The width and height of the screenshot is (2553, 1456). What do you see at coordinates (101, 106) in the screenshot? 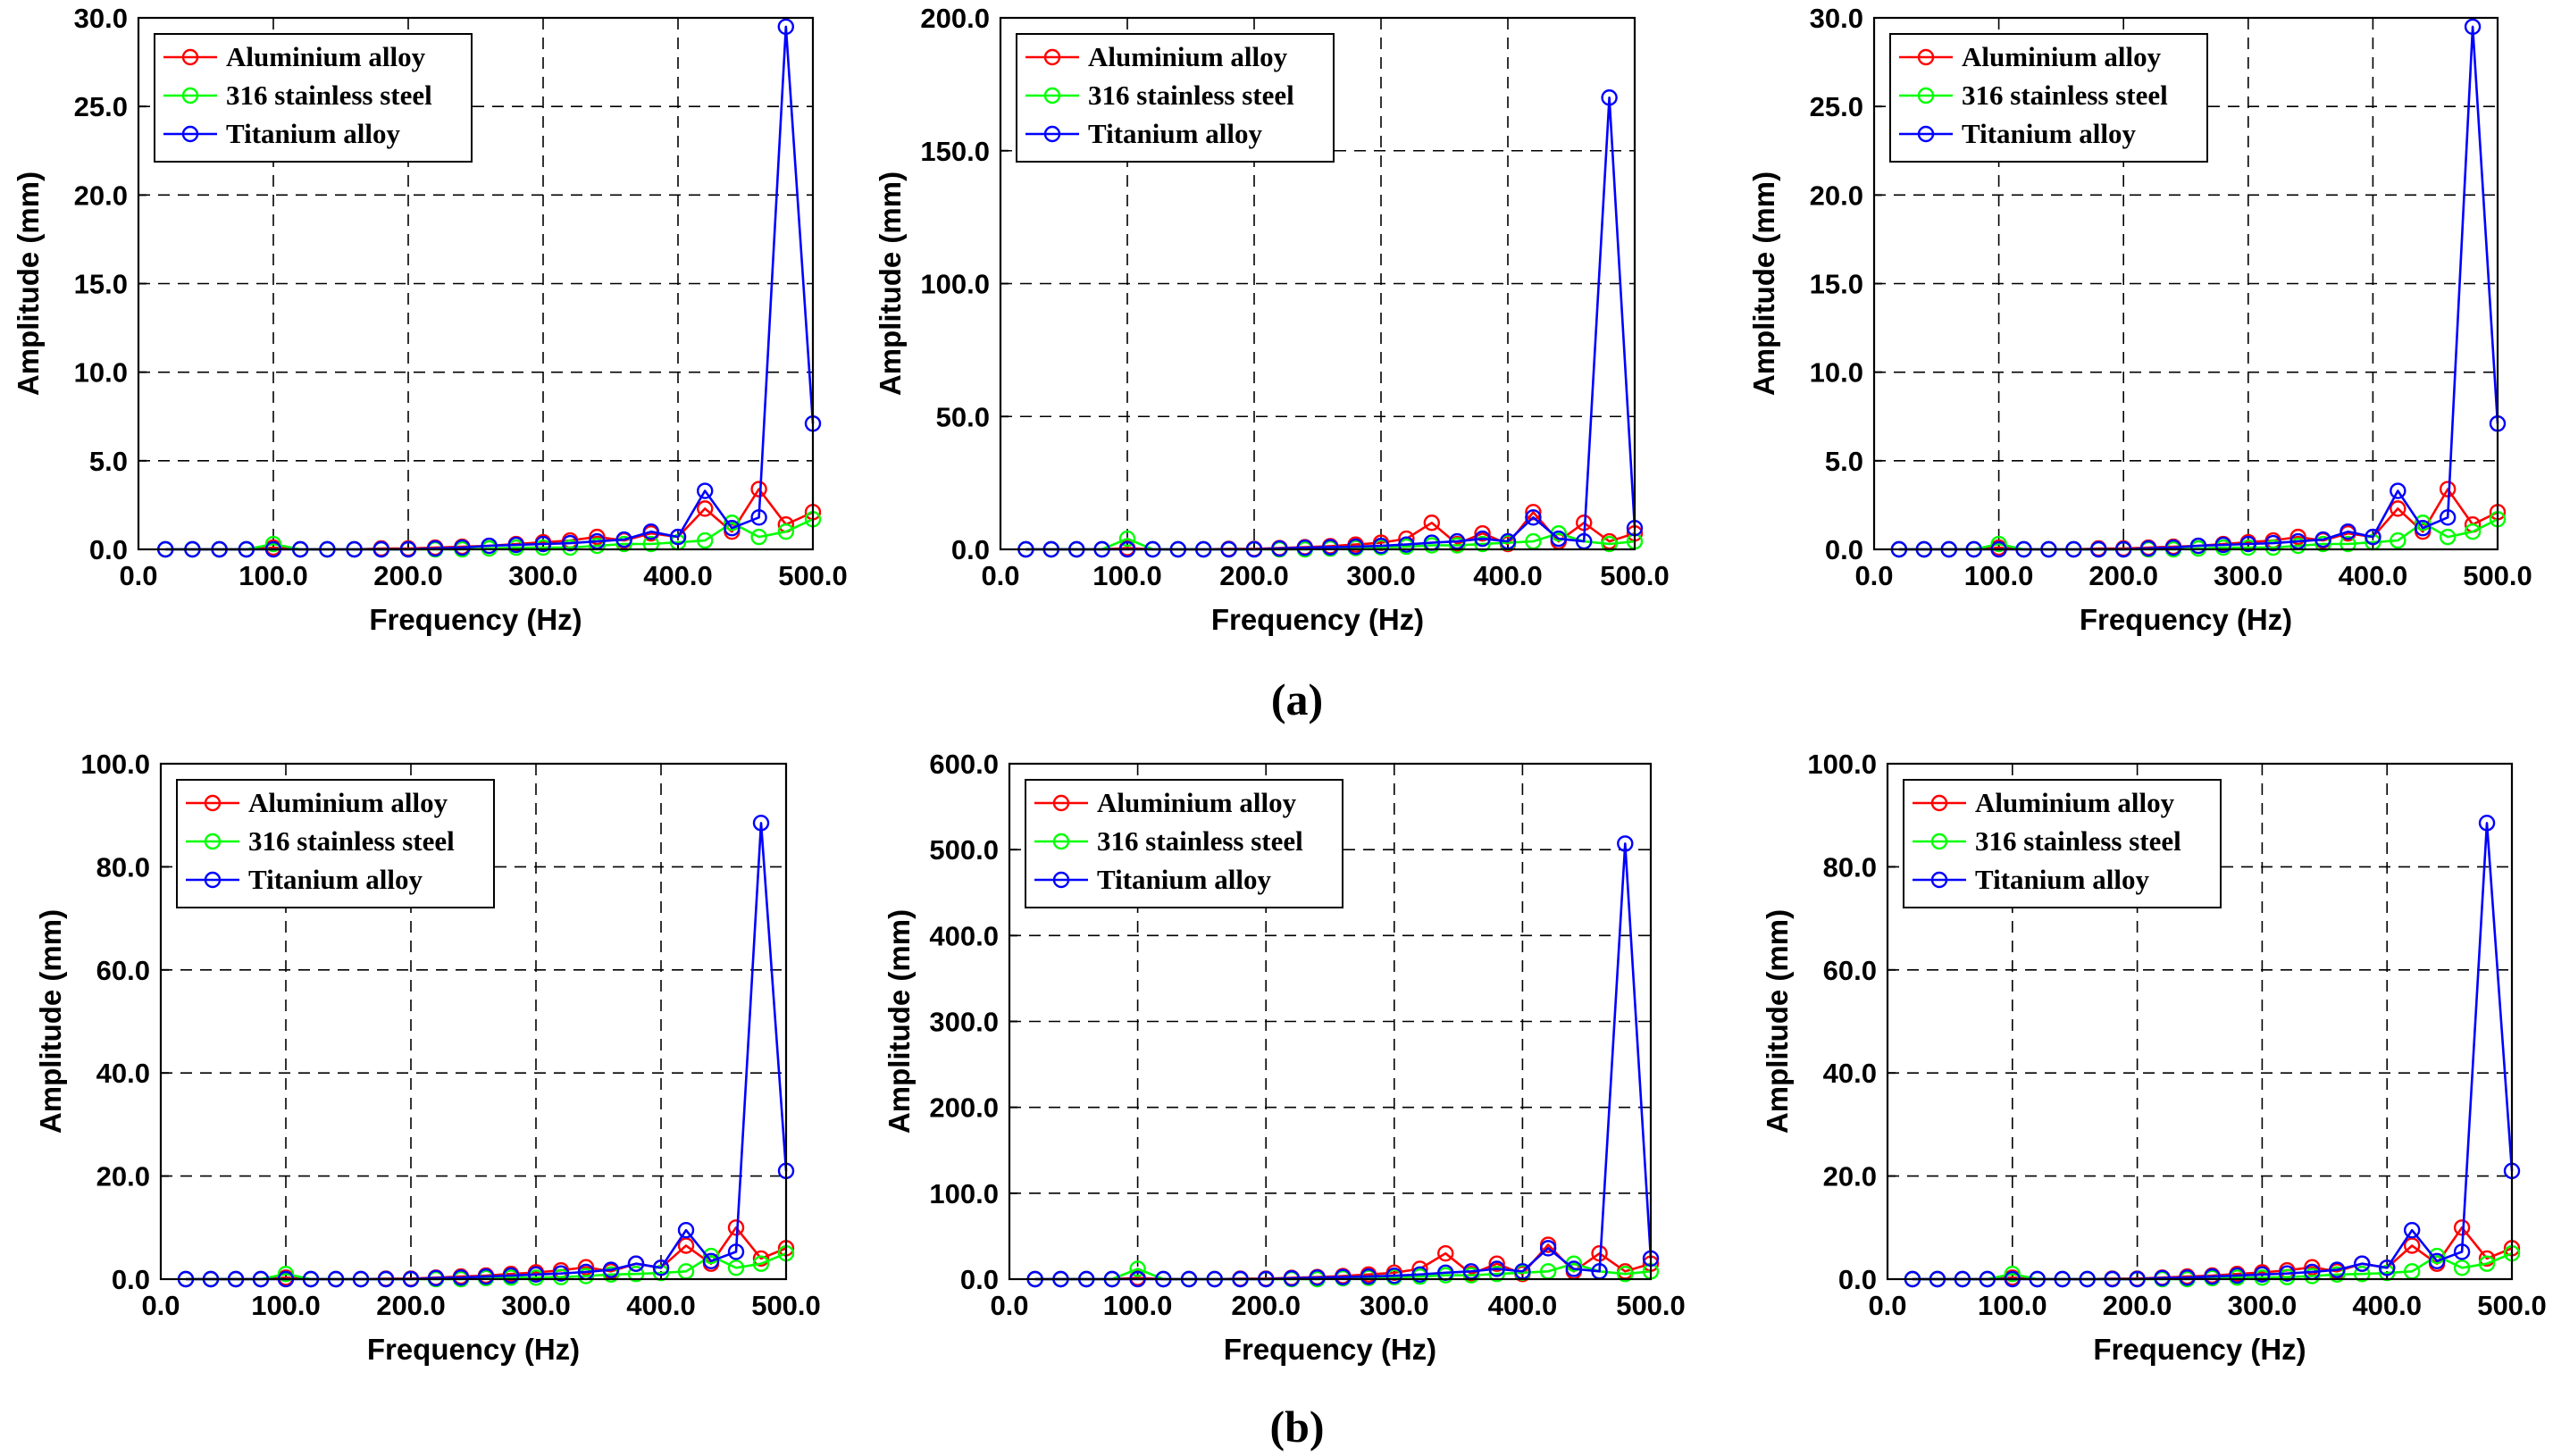
I see `y-tick-label: 25.0` at bounding box center [101, 106].